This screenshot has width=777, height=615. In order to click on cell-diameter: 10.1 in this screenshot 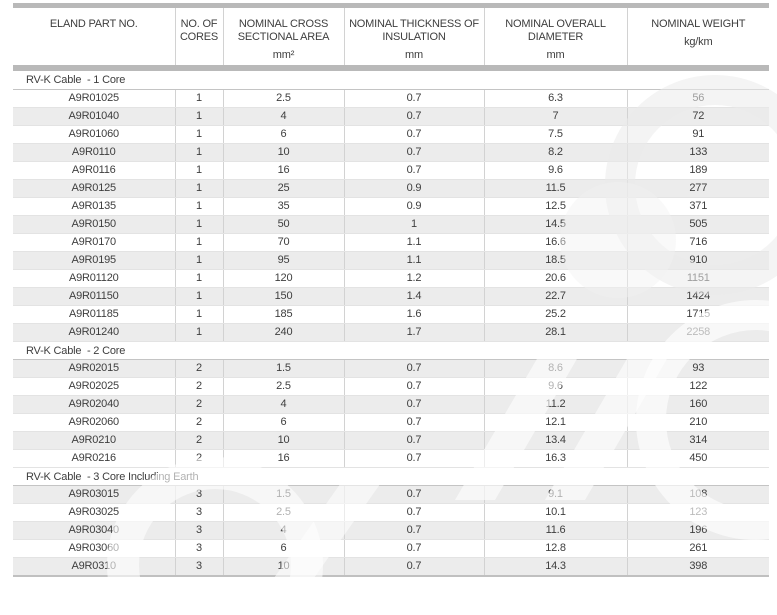, I will do `click(555, 512)`.